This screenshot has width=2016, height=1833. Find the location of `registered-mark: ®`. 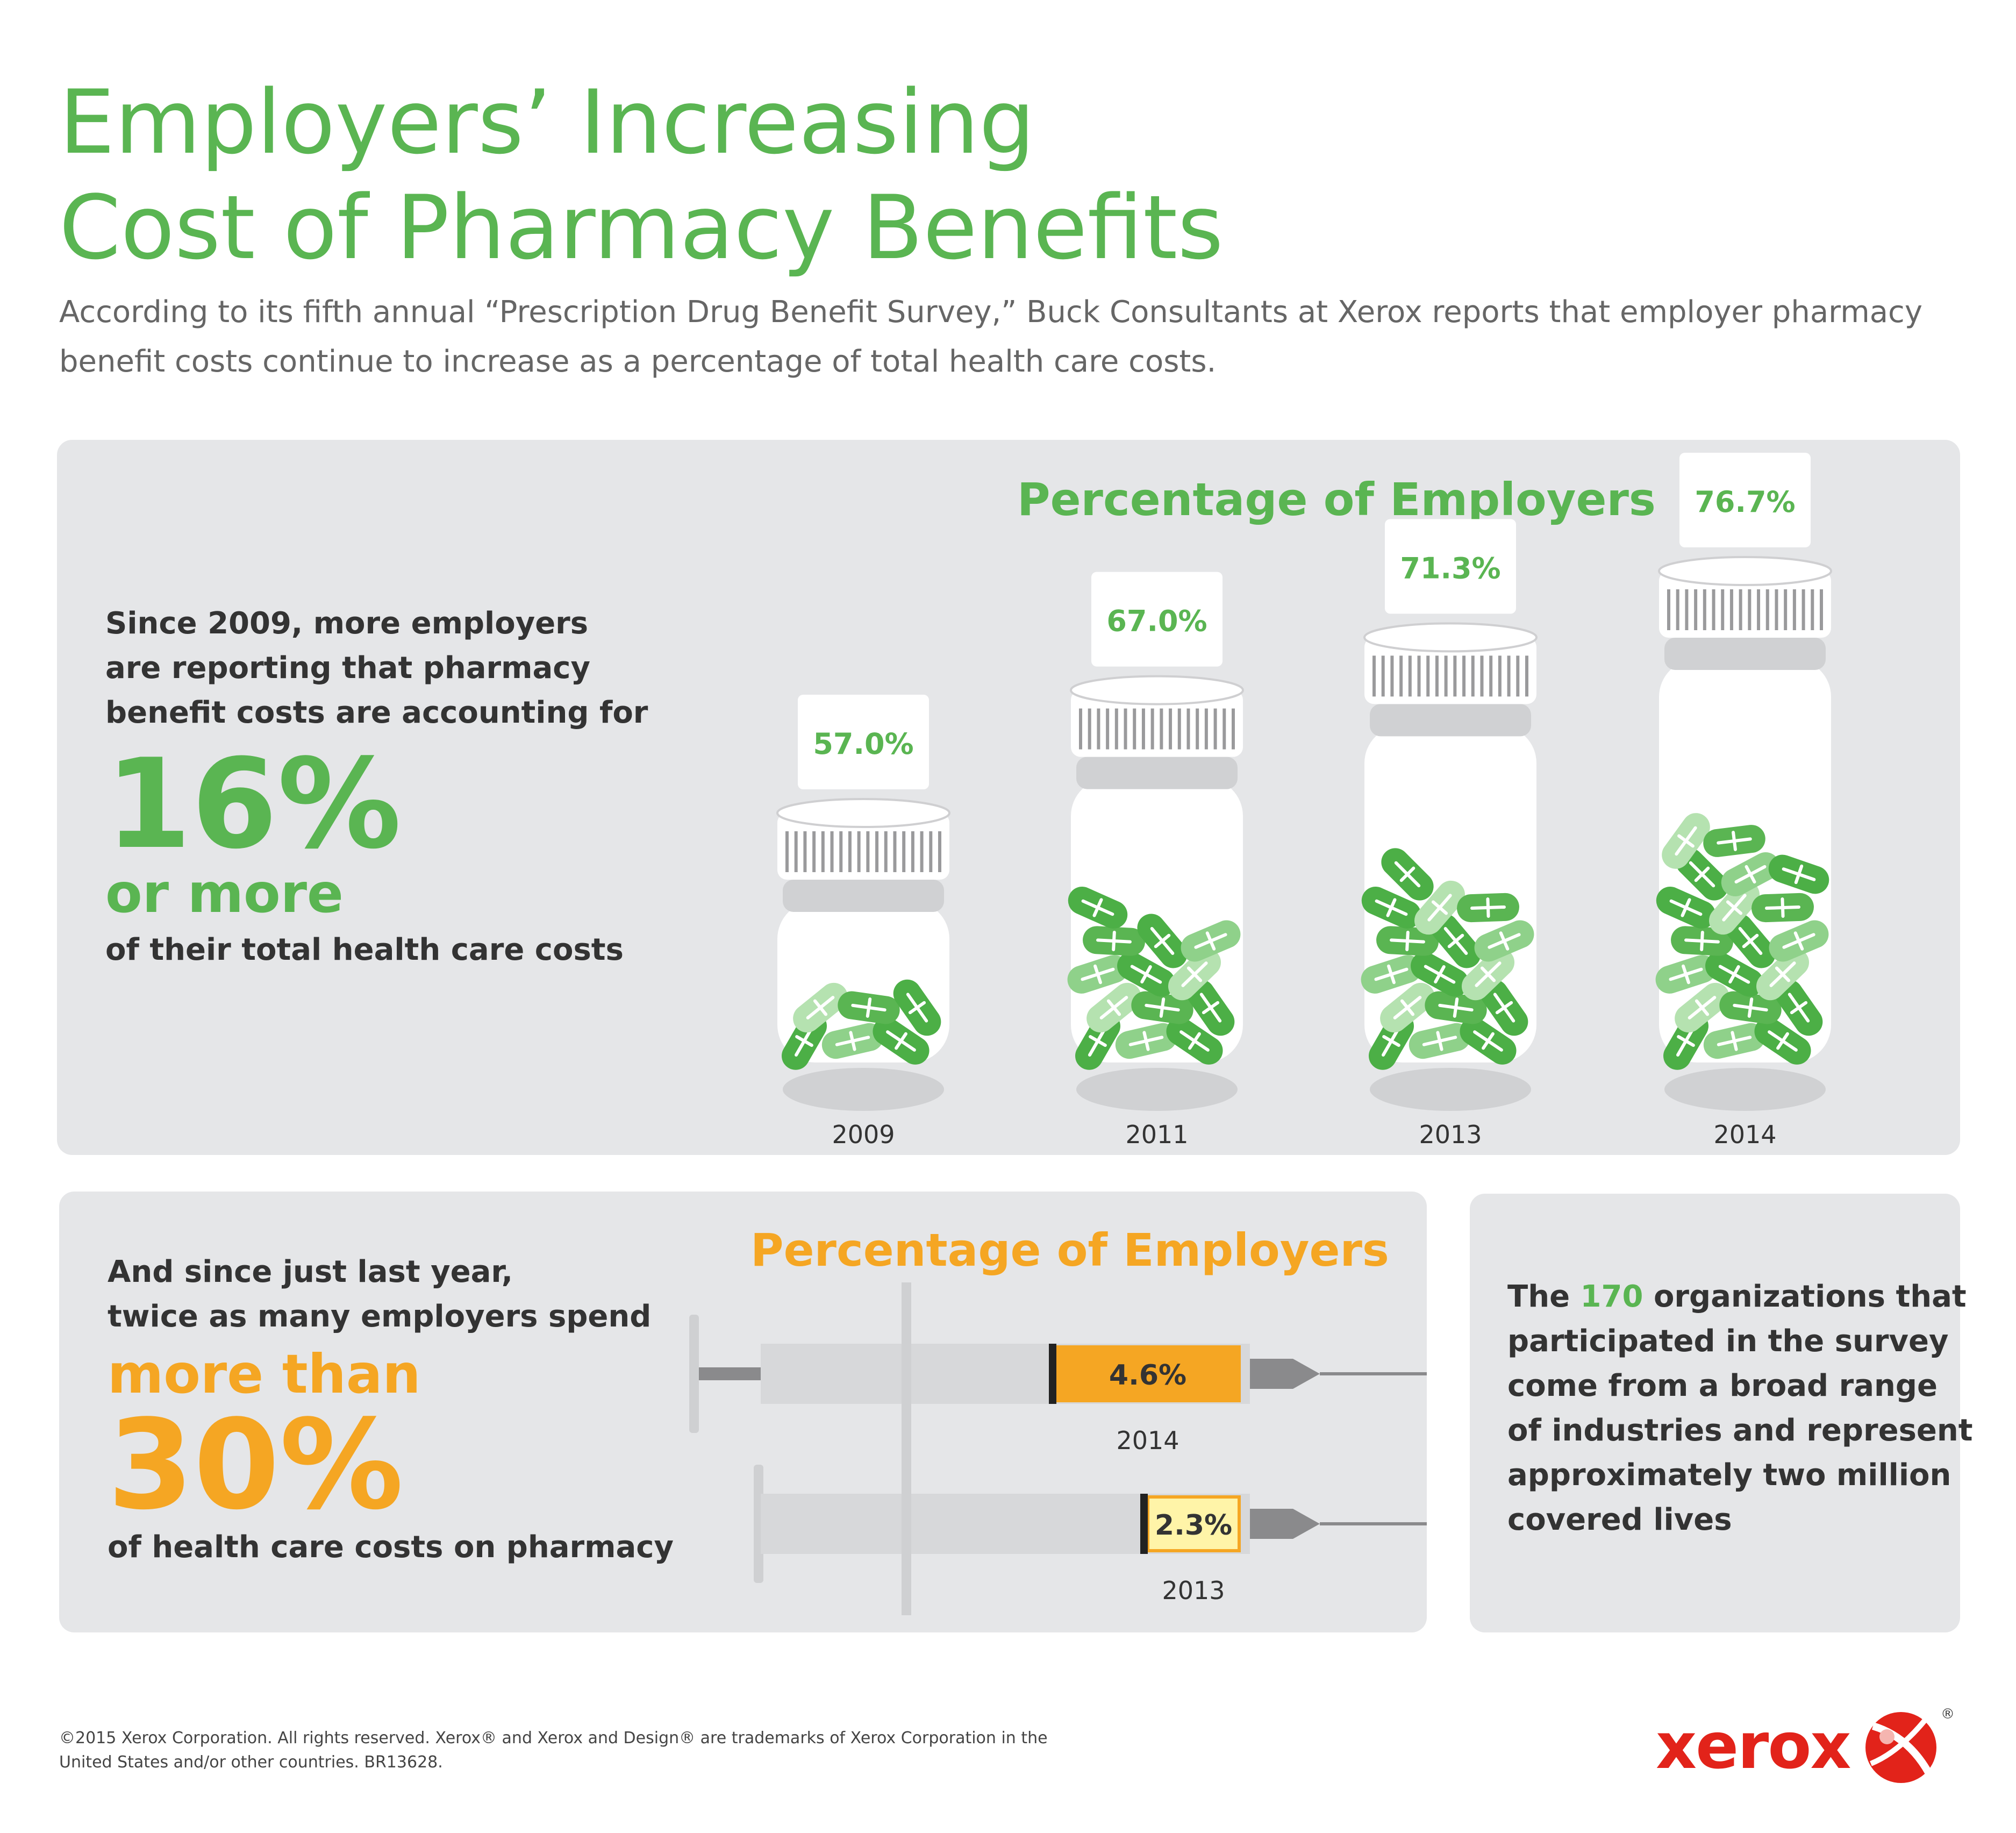

registered-mark: ® is located at coordinates (1948, 1714).